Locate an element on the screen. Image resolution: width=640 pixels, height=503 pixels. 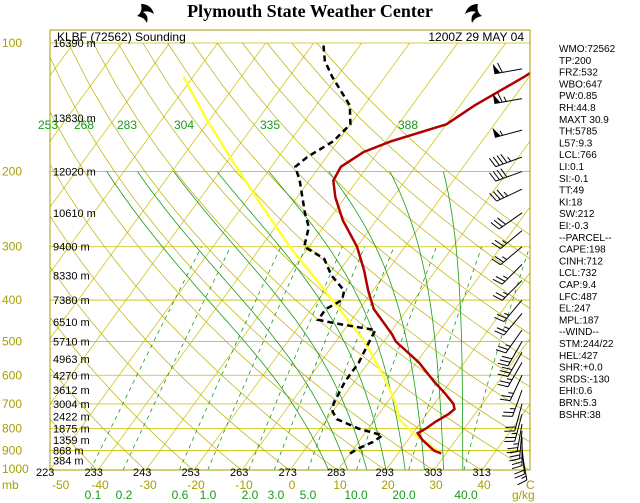
height-label: 4270 m is located at coordinates (71, 376).